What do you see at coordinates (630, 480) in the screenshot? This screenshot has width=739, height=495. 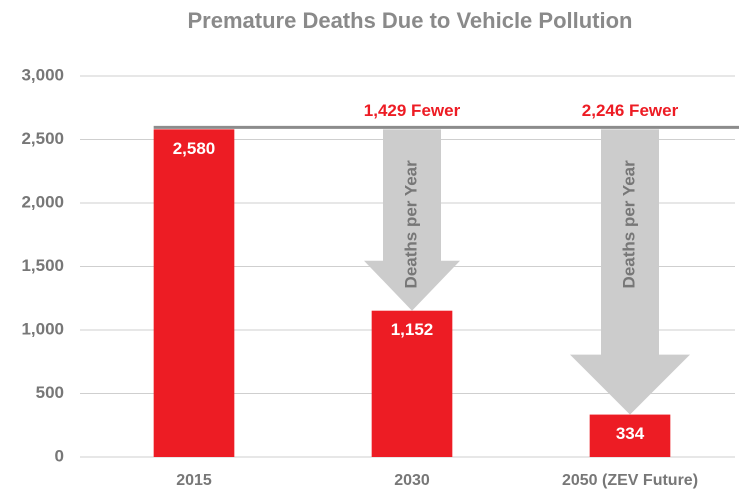 I see `x-tick-label: 2050 (ZEV Future)` at bounding box center [630, 480].